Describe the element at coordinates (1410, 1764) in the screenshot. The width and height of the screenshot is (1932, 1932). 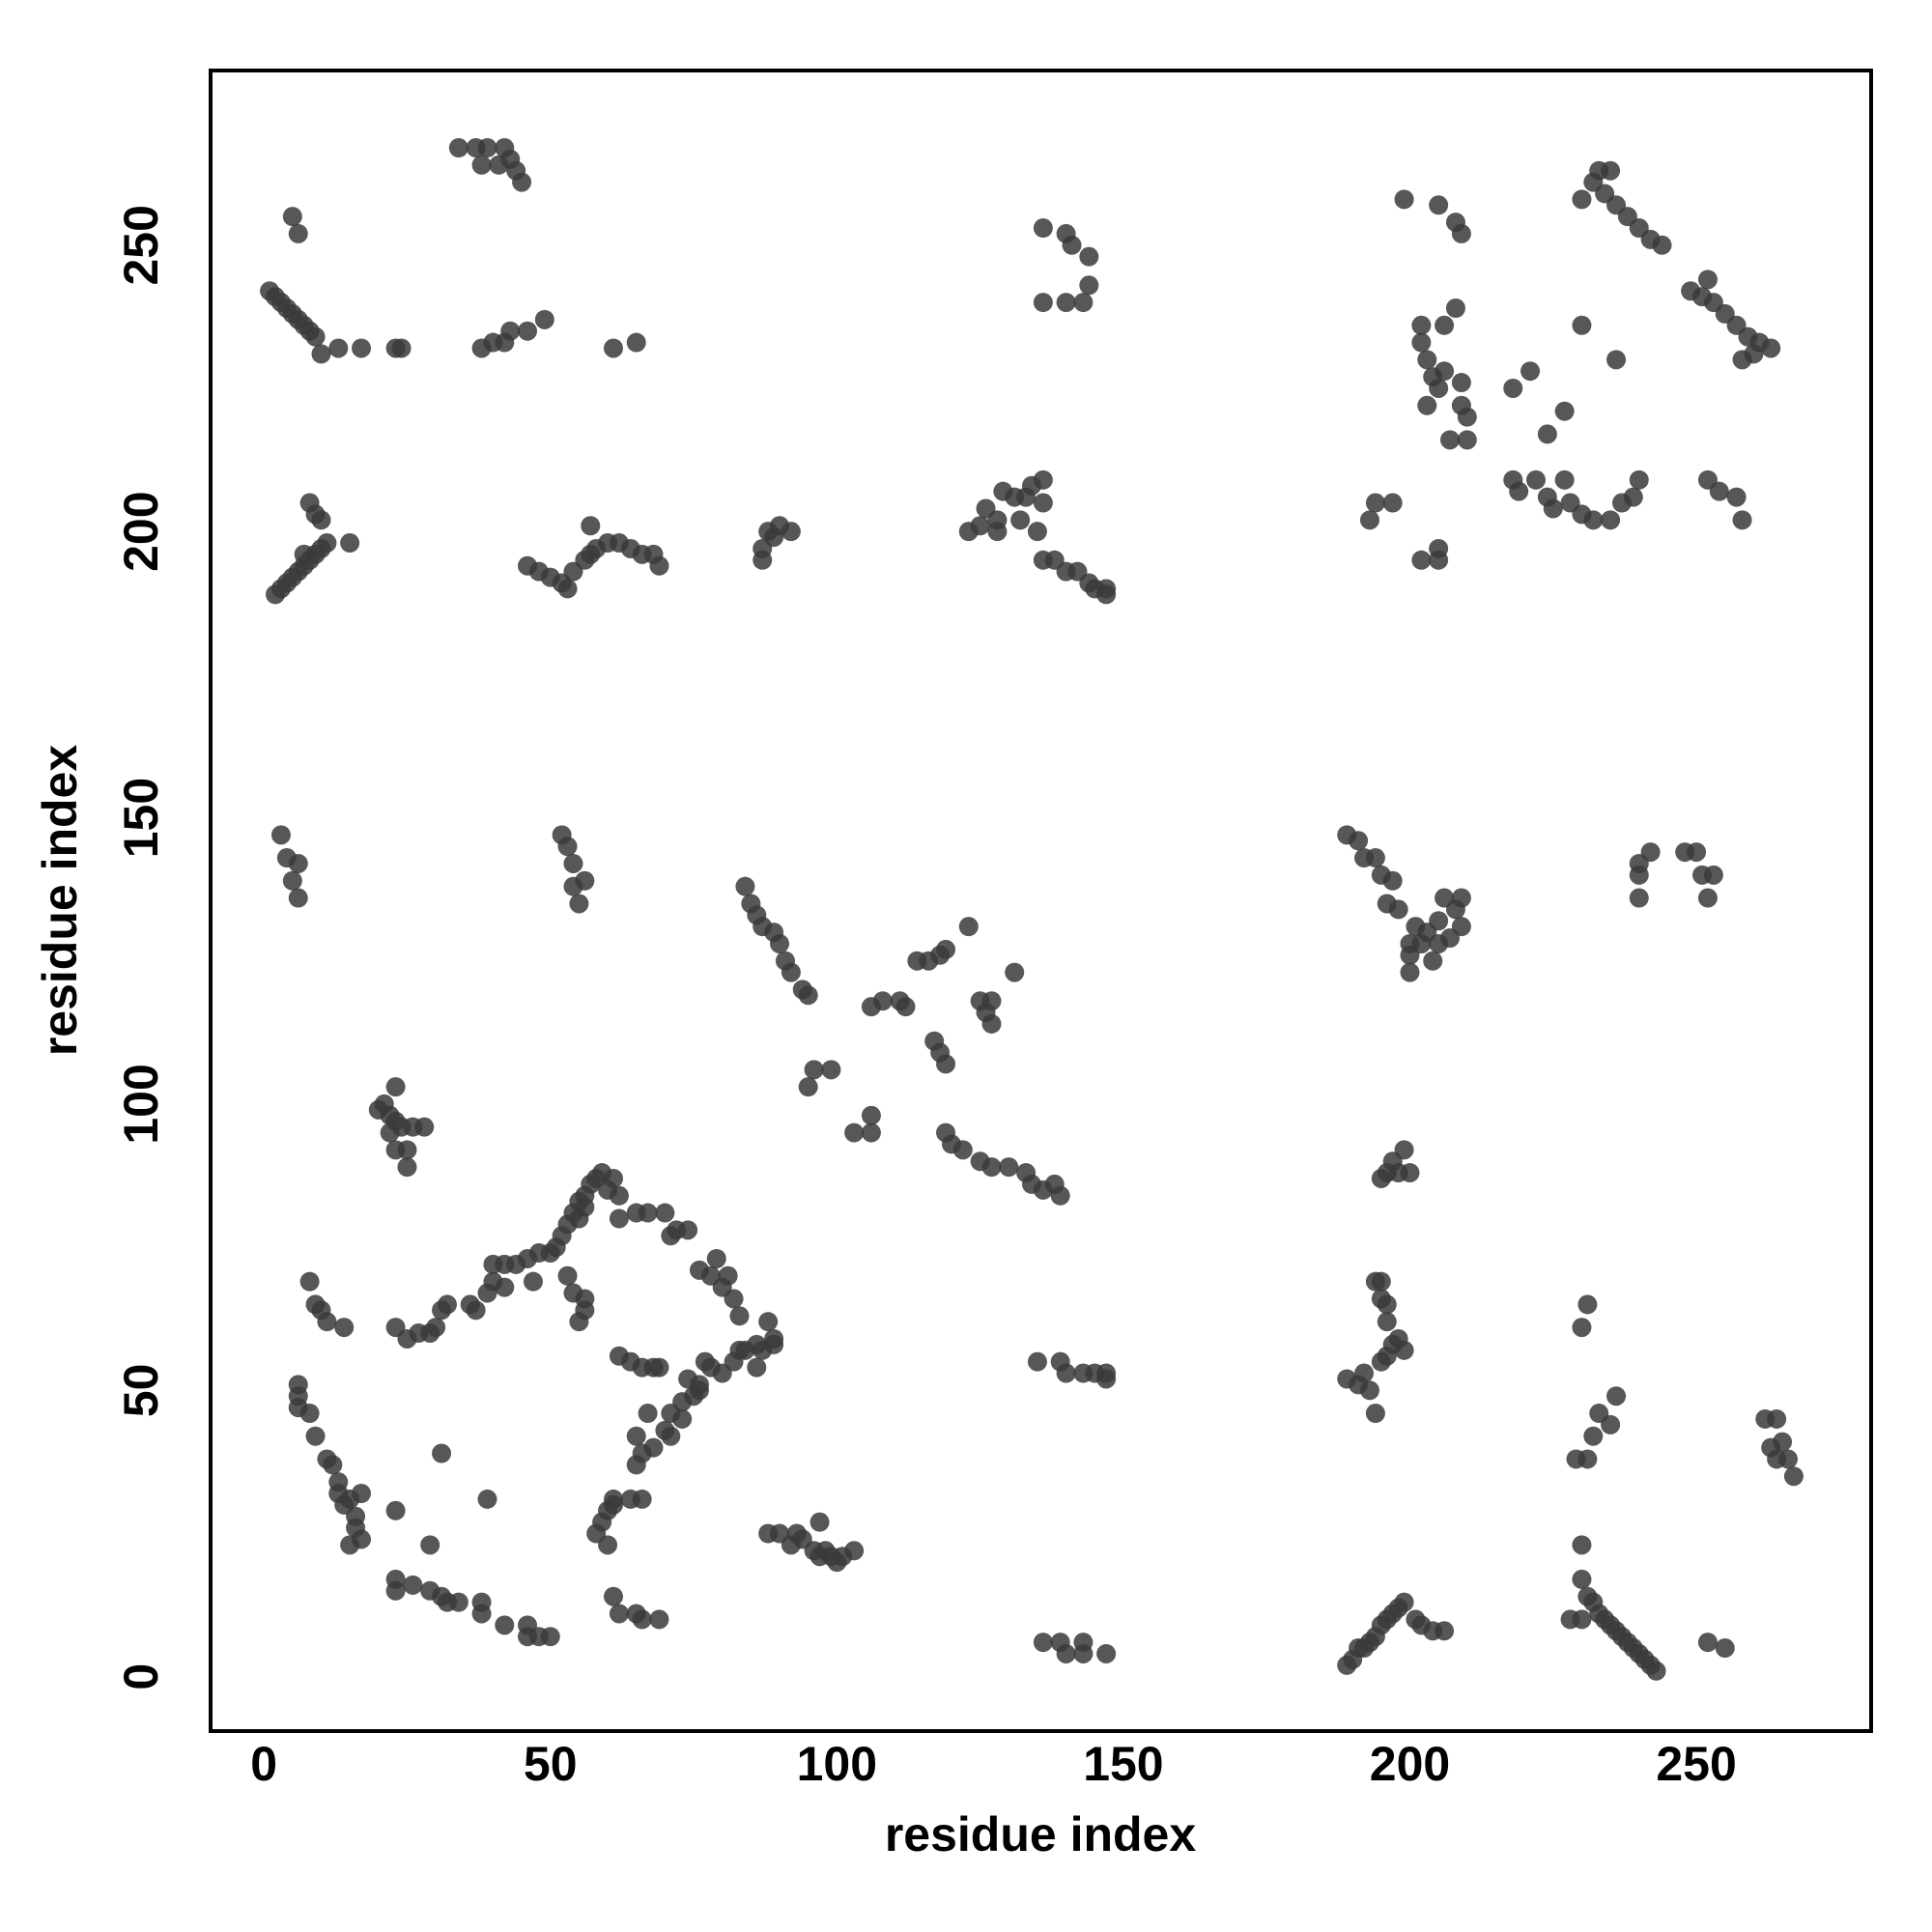
I see `x-tick-label: 200` at that location.